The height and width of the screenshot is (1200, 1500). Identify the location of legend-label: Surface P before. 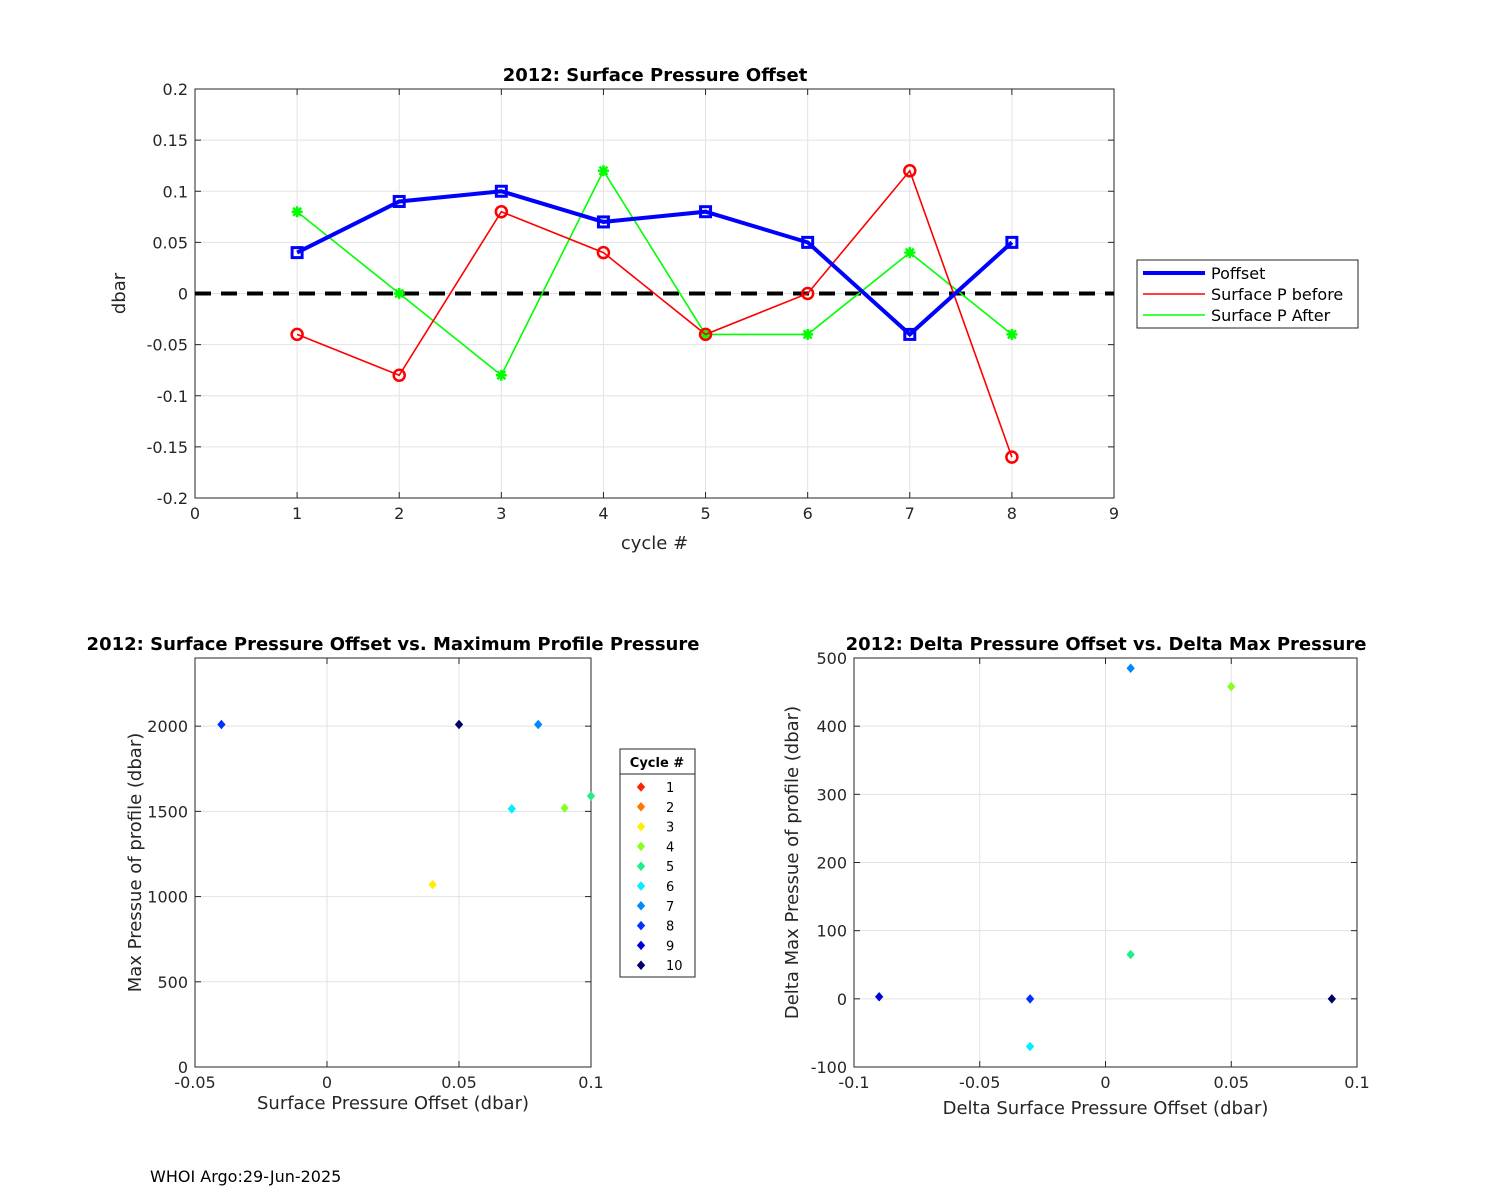
(1277, 294).